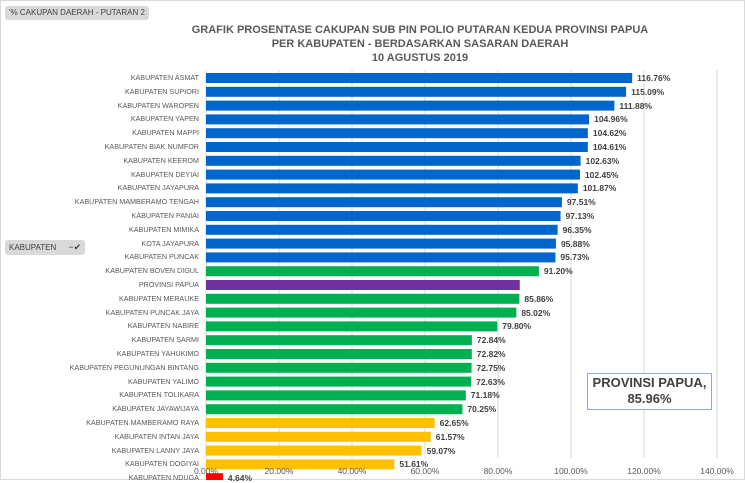  Describe the element at coordinates (609, 147) in the screenshot. I see `data-label: 104.61%` at that location.